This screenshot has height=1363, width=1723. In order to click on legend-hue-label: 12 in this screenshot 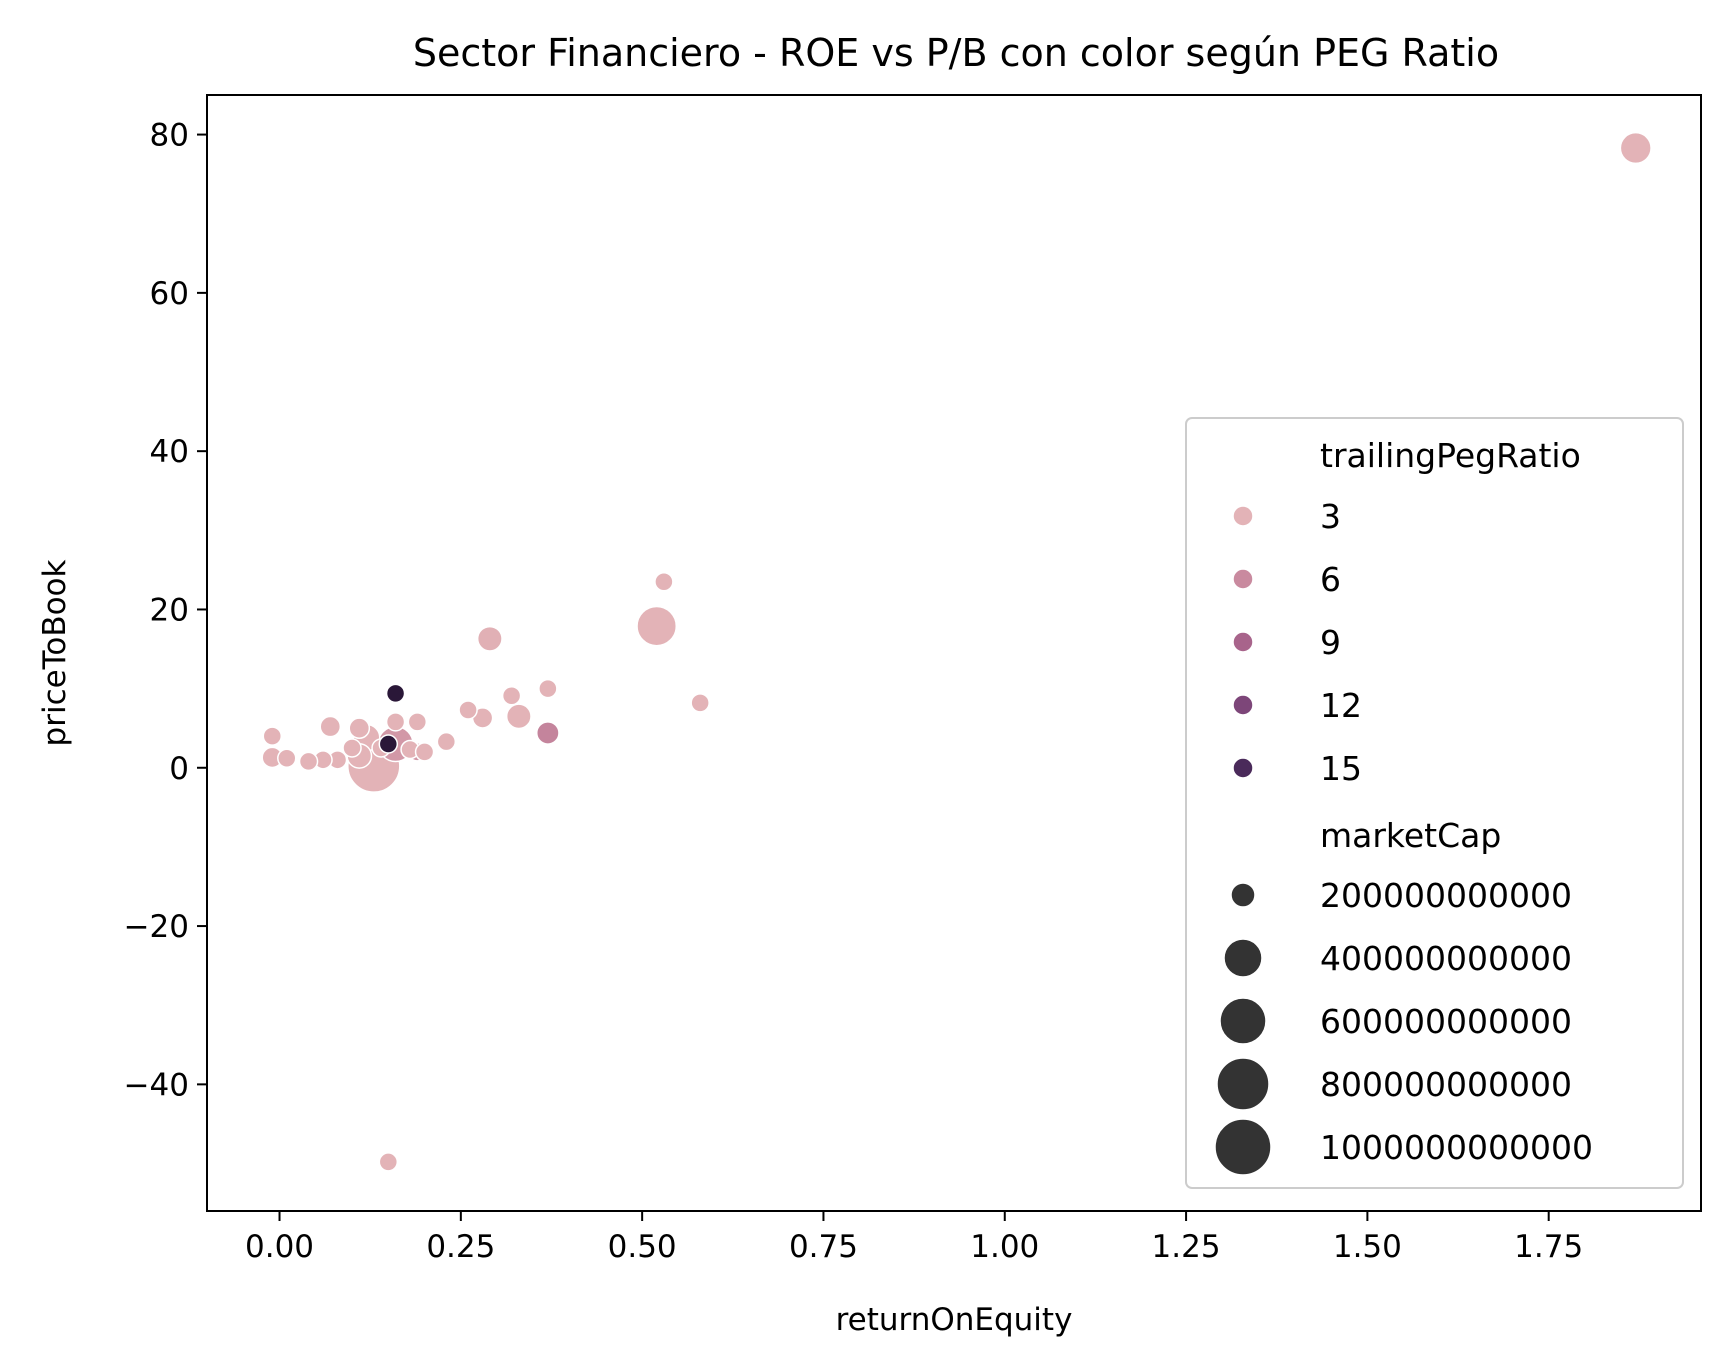, I will do `click(1341, 705)`.